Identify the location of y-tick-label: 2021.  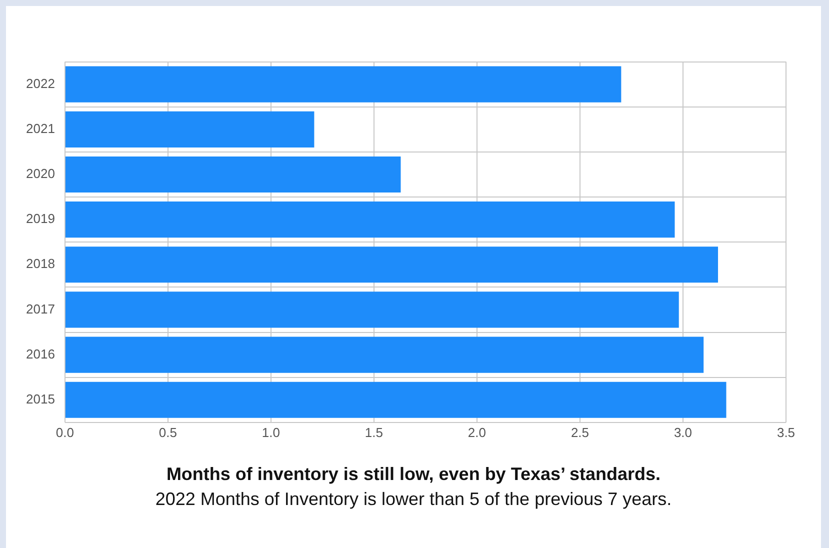
(40, 128).